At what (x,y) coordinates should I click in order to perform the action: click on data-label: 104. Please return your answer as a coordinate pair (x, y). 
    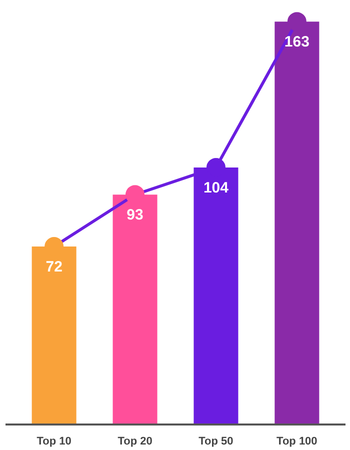
    Looking at the image, I should click on (216, 187).